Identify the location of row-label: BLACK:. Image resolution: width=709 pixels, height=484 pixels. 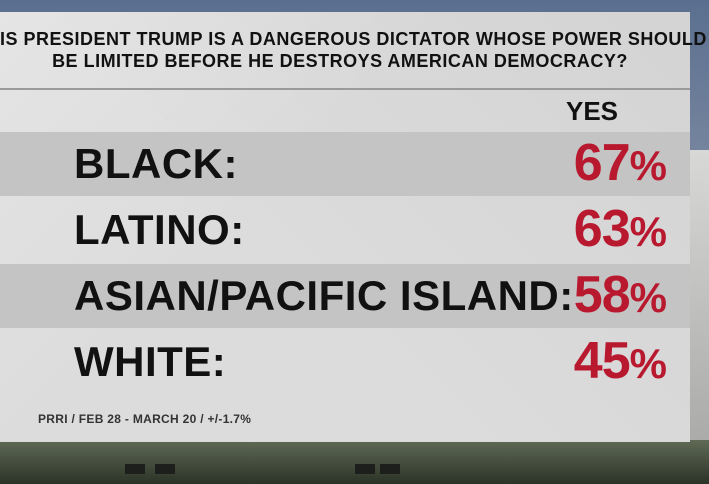
(156, 163).